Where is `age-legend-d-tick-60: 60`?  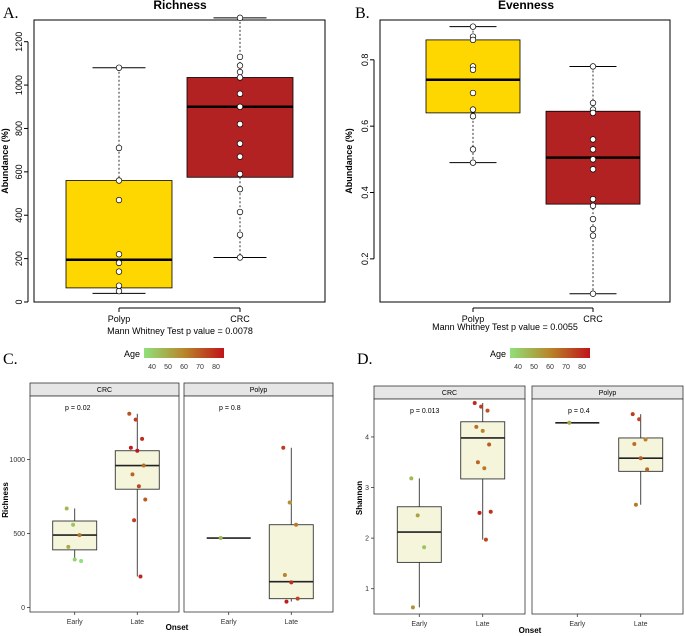
age-legend-d-tick-60: 60 is located at coordinates (550, 367).